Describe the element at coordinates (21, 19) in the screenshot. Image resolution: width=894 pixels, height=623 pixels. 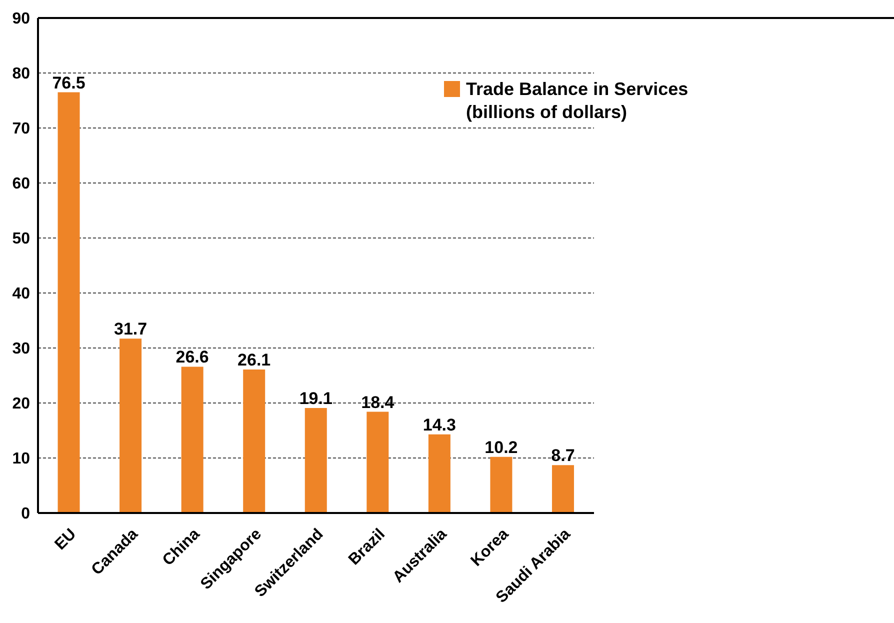
I see `y-tick-label: 90` at that location.